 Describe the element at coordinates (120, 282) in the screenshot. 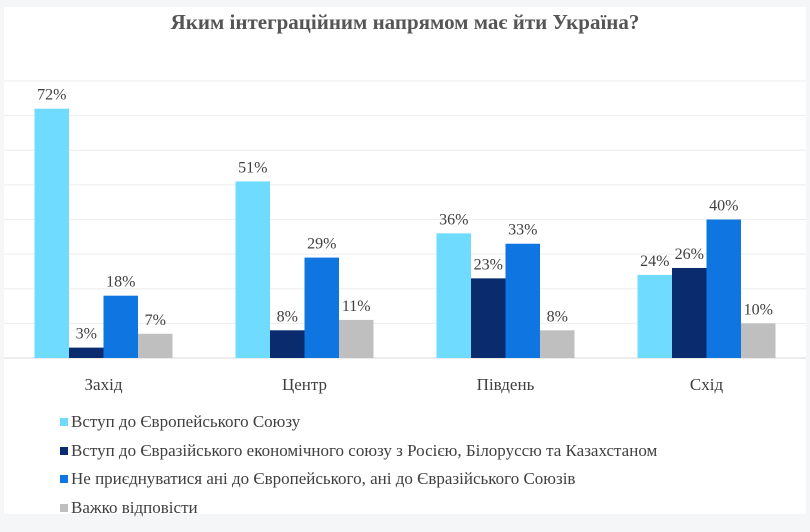

I see `data-label: 18%` at that location.